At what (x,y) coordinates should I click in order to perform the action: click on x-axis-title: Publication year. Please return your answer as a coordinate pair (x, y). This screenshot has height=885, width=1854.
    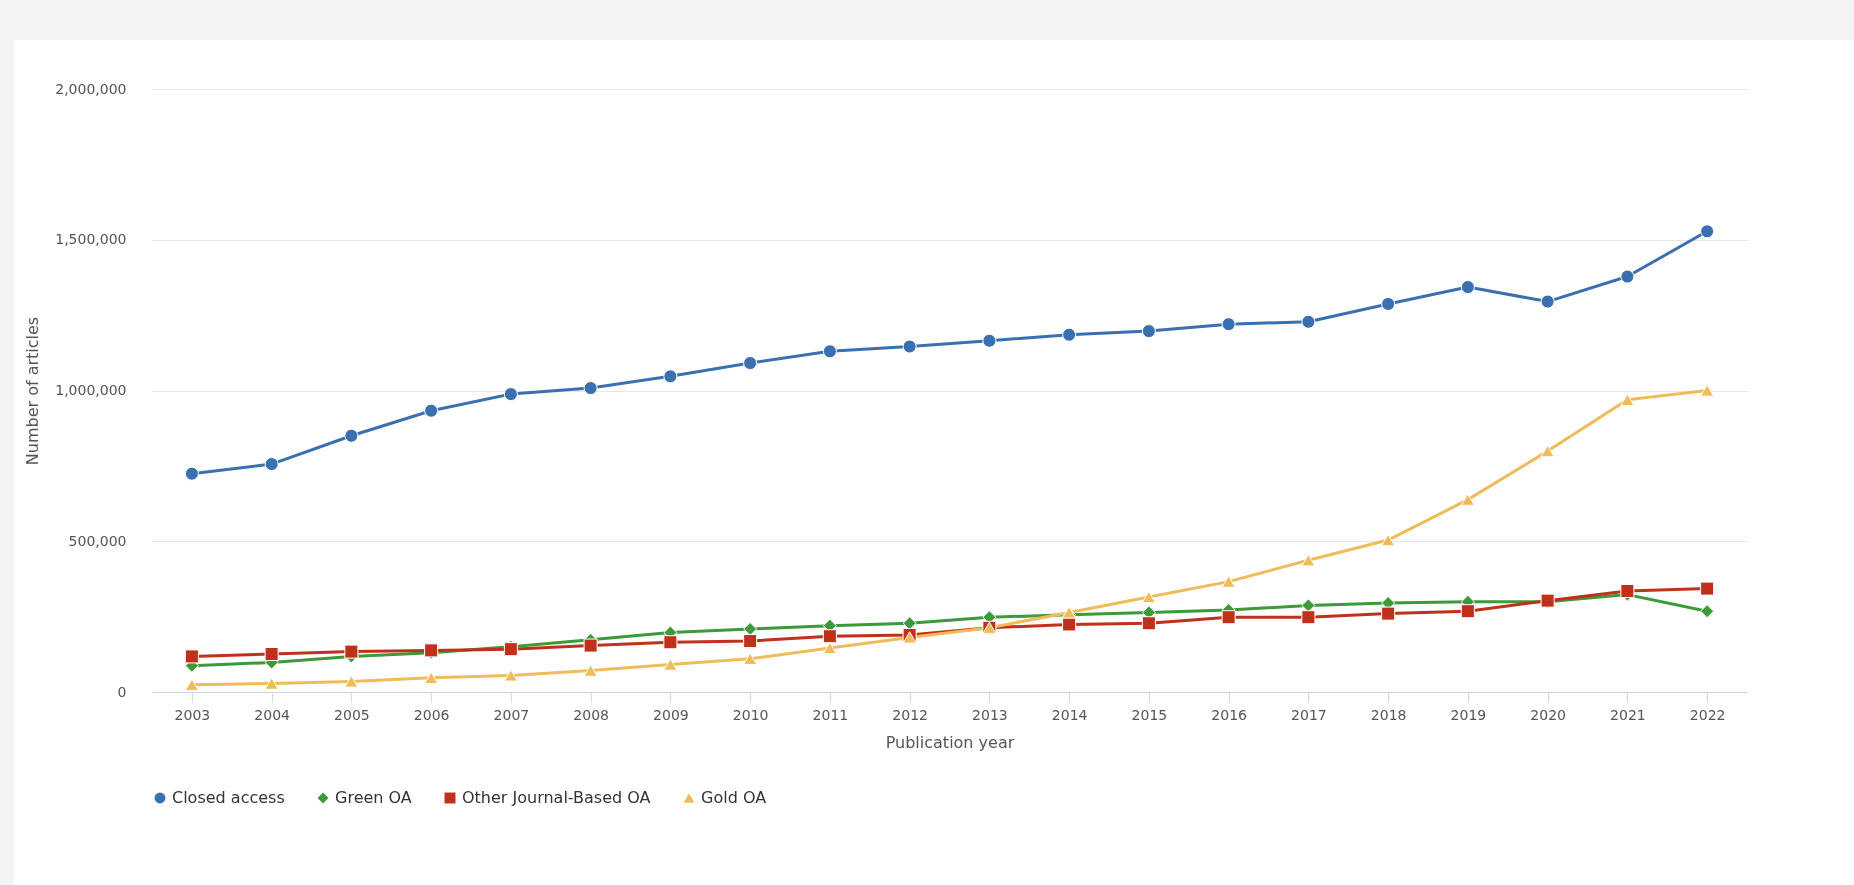
    Looking at the image, I should click on (950, 742).